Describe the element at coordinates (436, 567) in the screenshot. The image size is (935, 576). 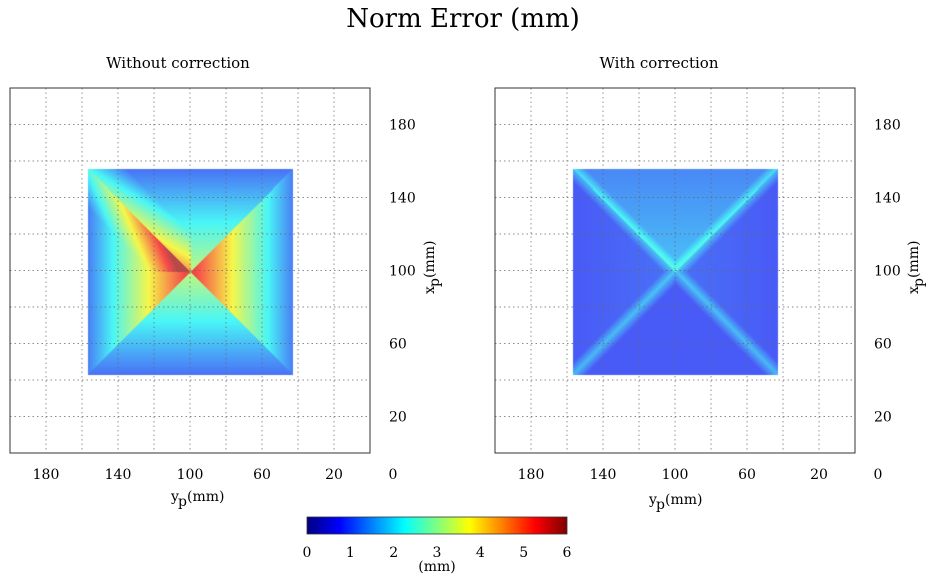
I see `colorbar-label: (mm)` at that location.